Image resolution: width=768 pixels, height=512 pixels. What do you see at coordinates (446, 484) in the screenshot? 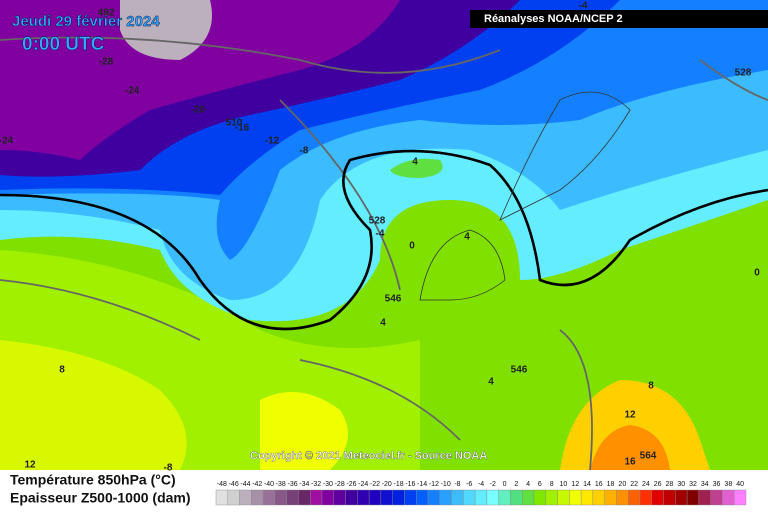
I see `scale-label: -10` at bounding box center [446, 484].